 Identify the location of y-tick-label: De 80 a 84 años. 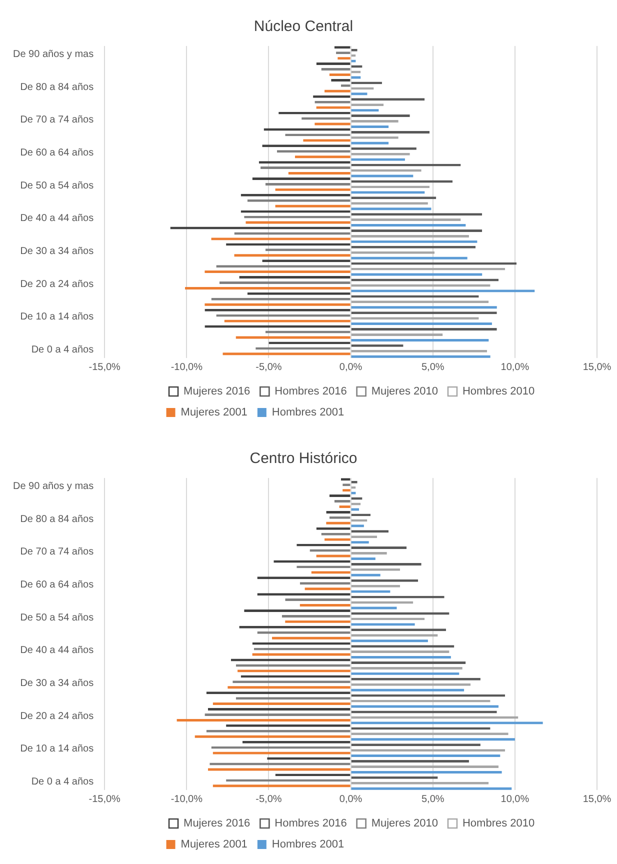
(57, 519).